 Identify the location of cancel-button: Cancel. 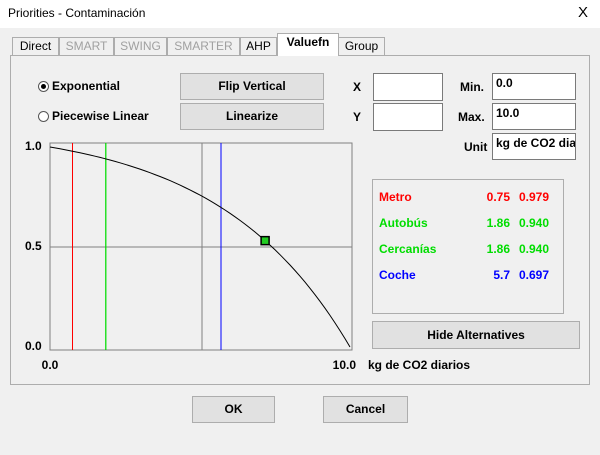
(365, 409).